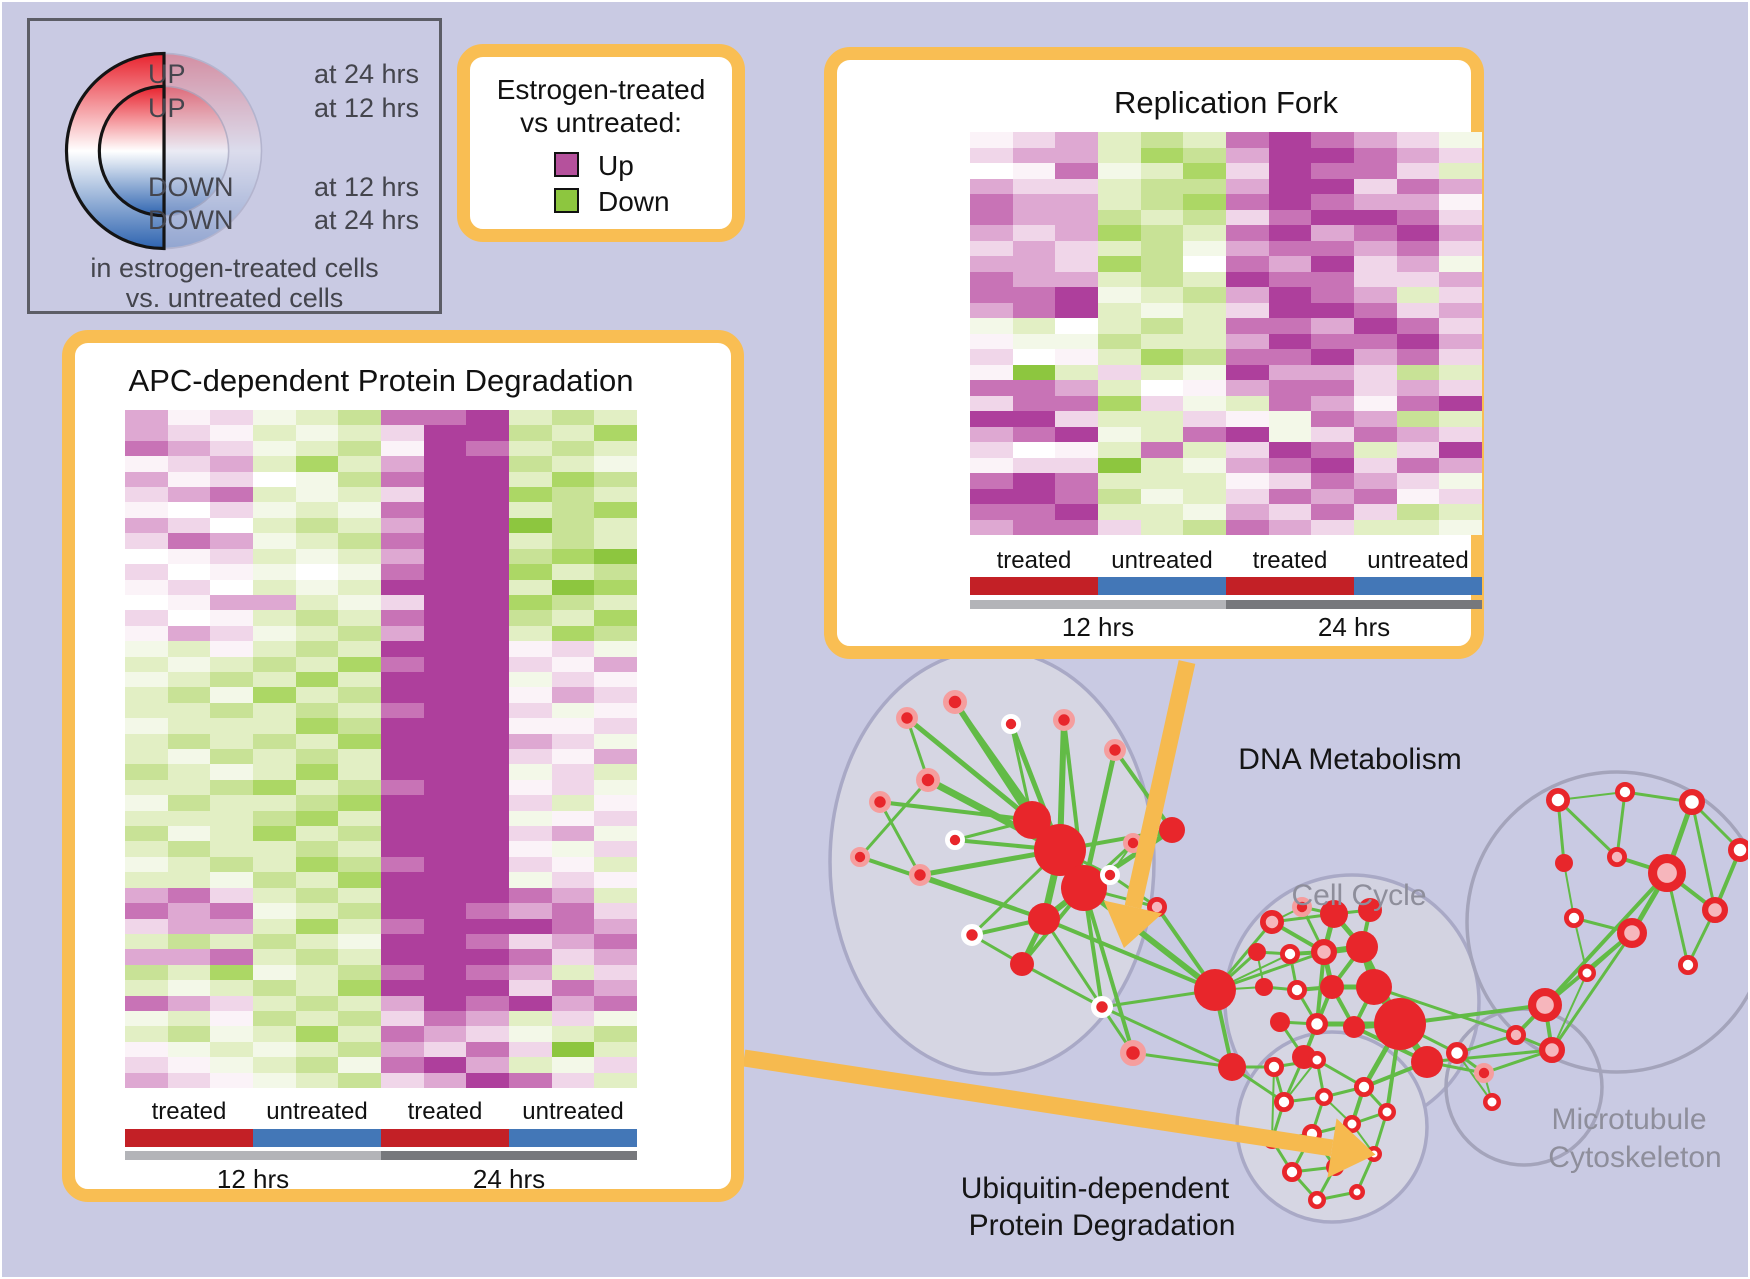  I want to click on legend-up-24-label: UP, so click(167, 74).